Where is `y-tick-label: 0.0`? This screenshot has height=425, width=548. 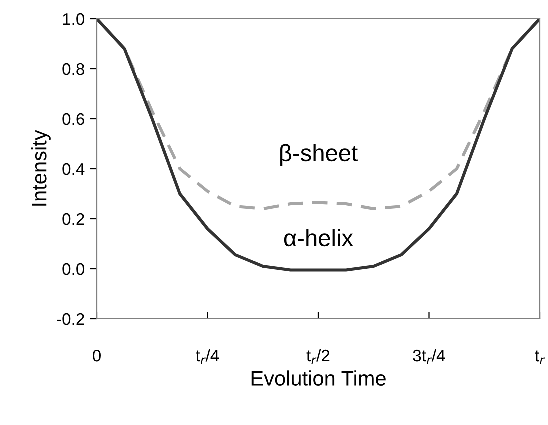 y-tick-label: 0.0 is located at coordinates (73, 269).